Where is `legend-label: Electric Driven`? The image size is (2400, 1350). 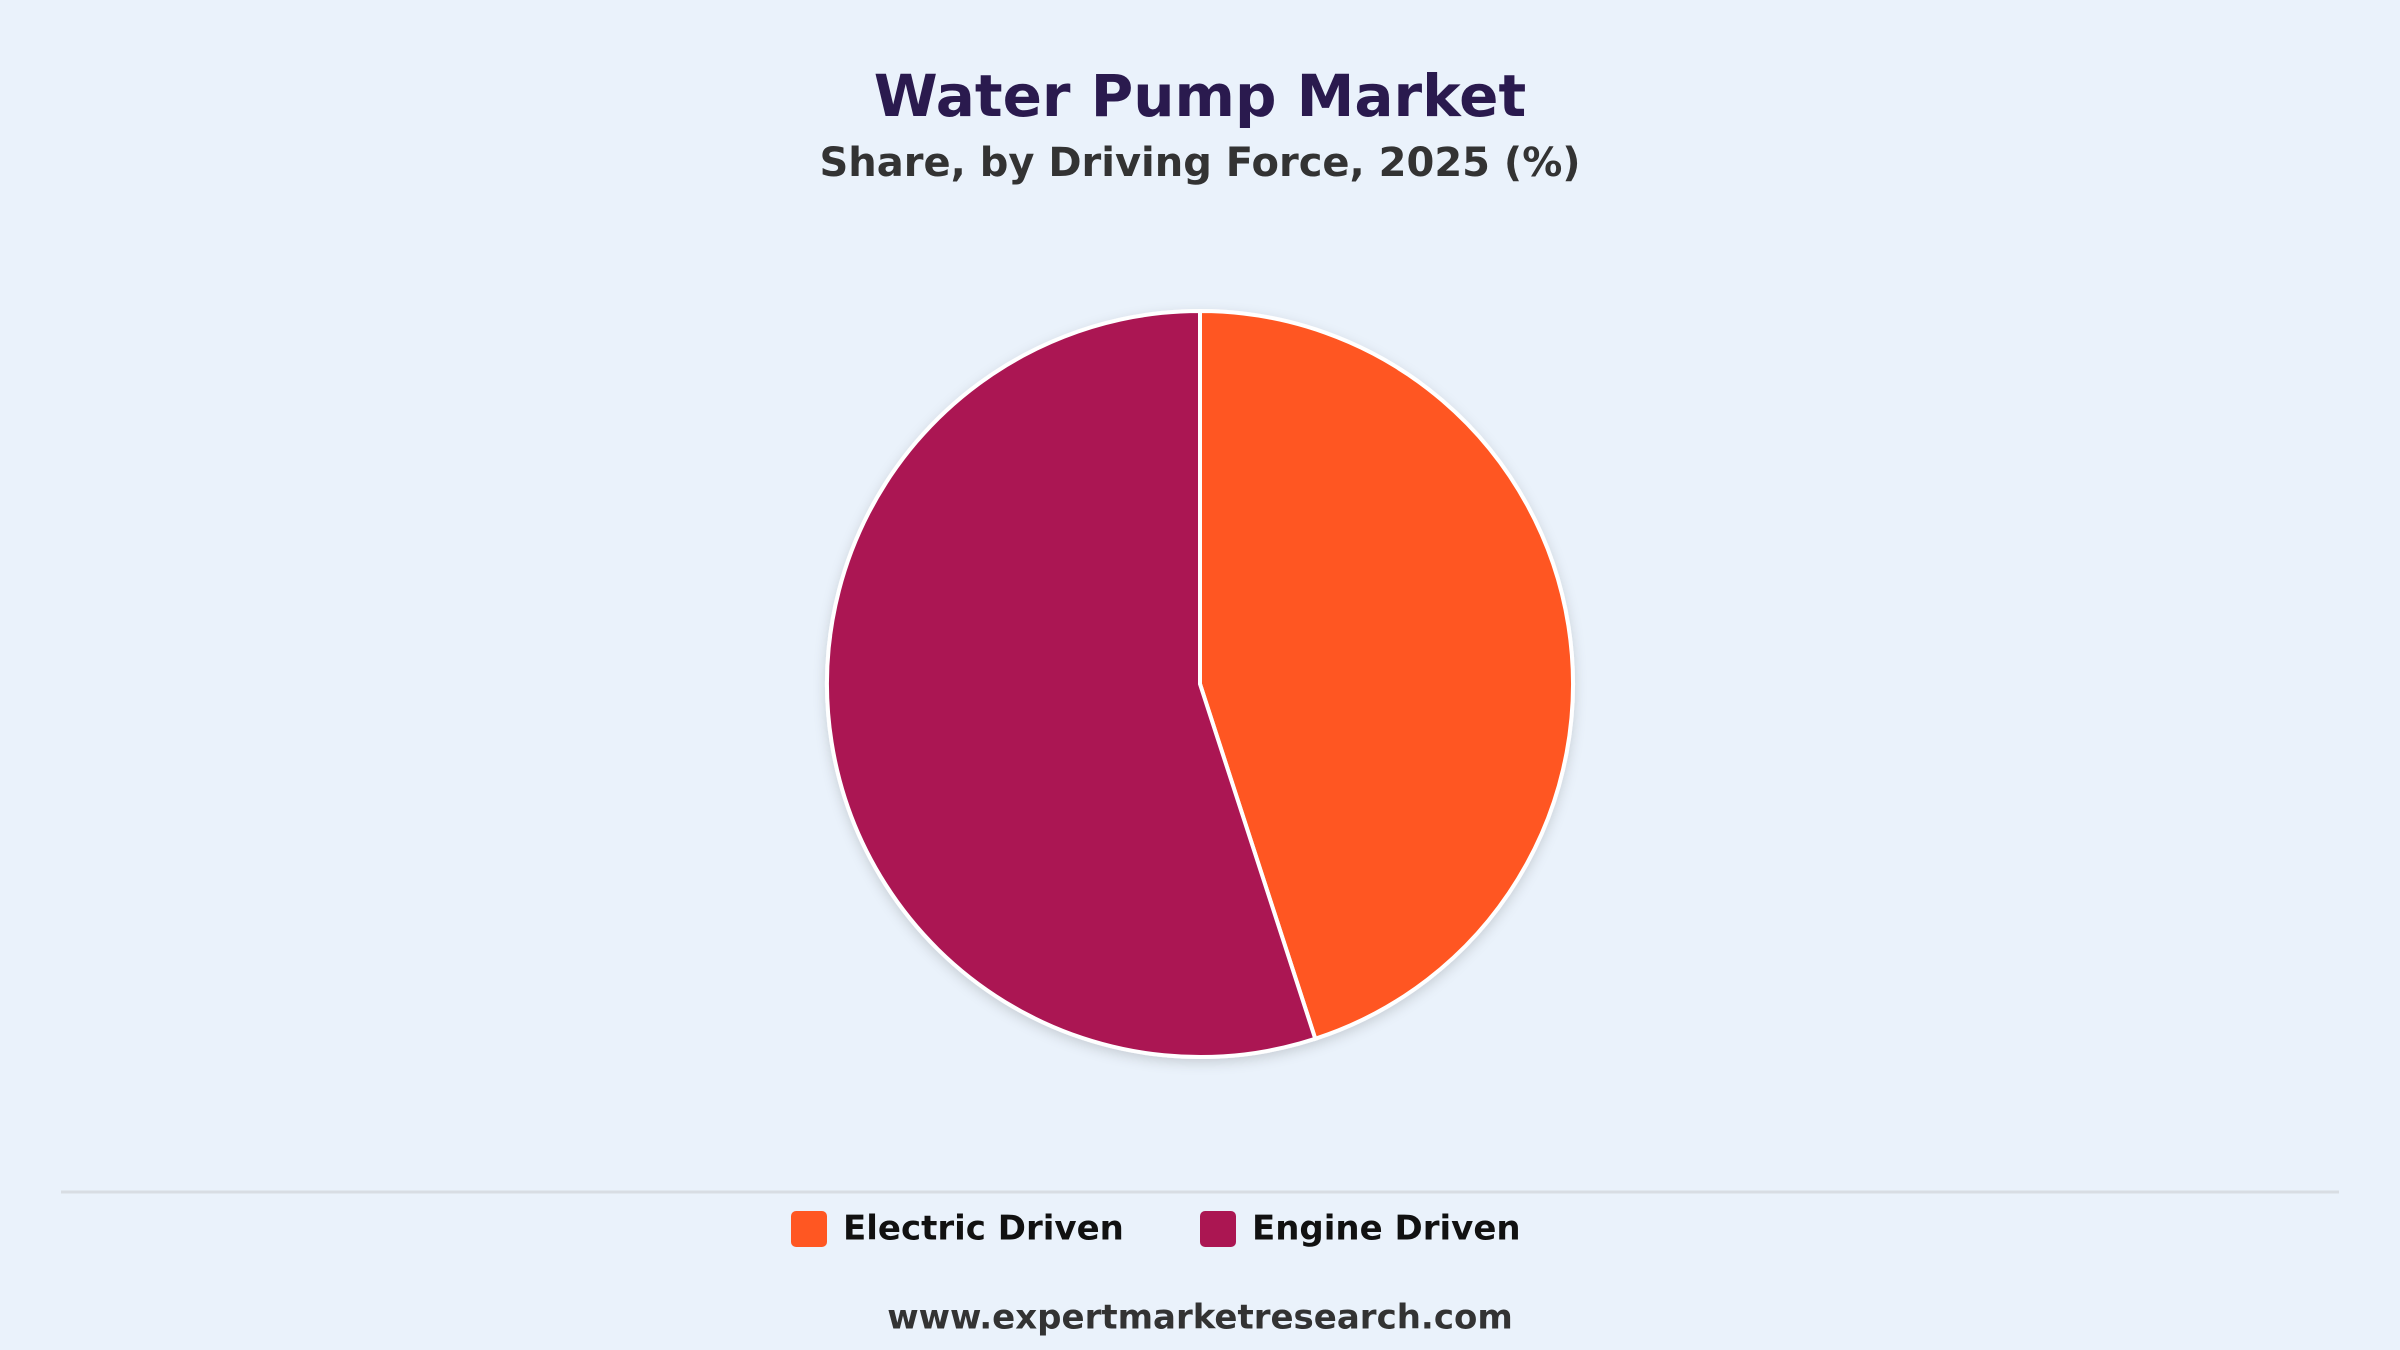 legend-label: Electric Driven is located at coordinates (983, 1229).